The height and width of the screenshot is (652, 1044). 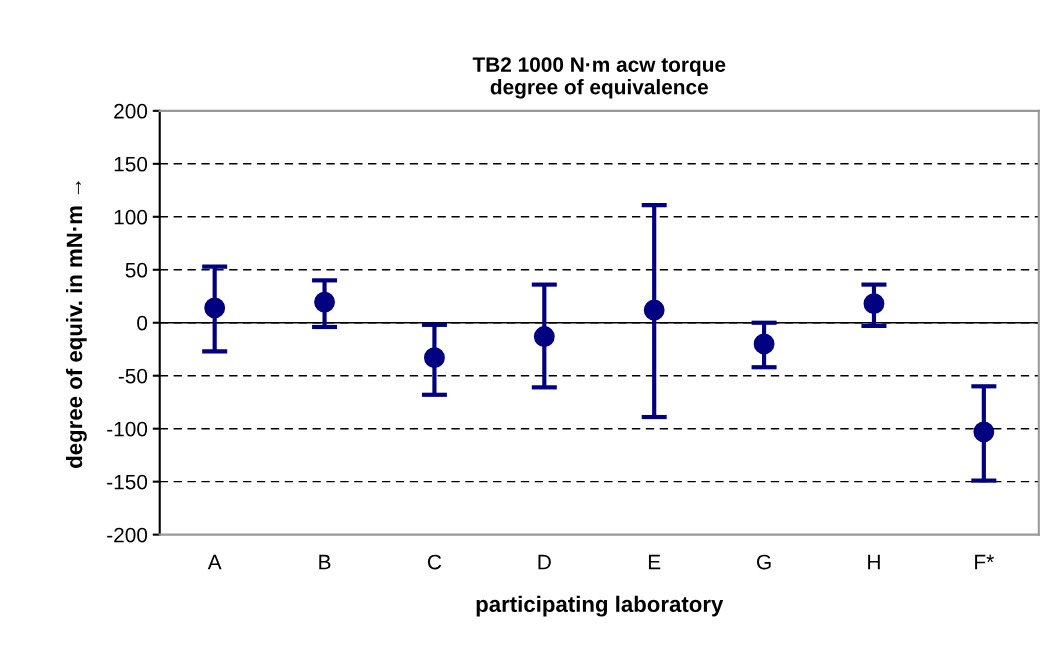 I want to click on y-tick-label: 100, so click(x=131, y=217).